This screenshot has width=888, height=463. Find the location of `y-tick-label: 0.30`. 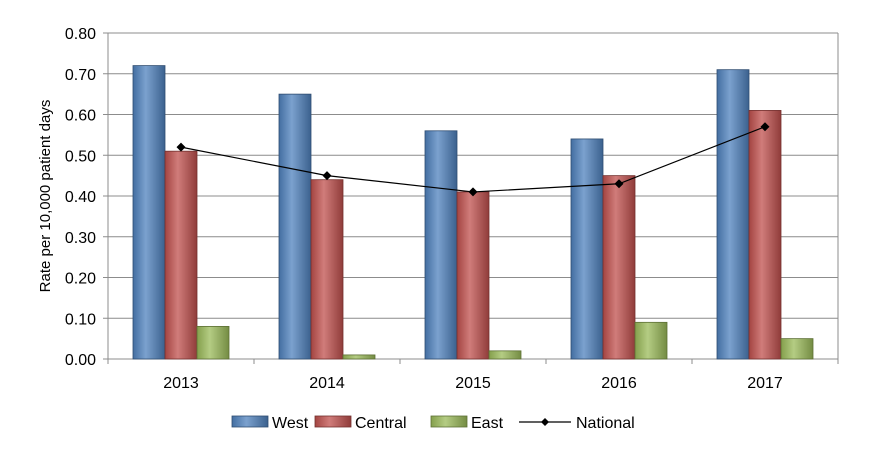

y-tick-label: 0.30 is located at coordinates (80, 238).